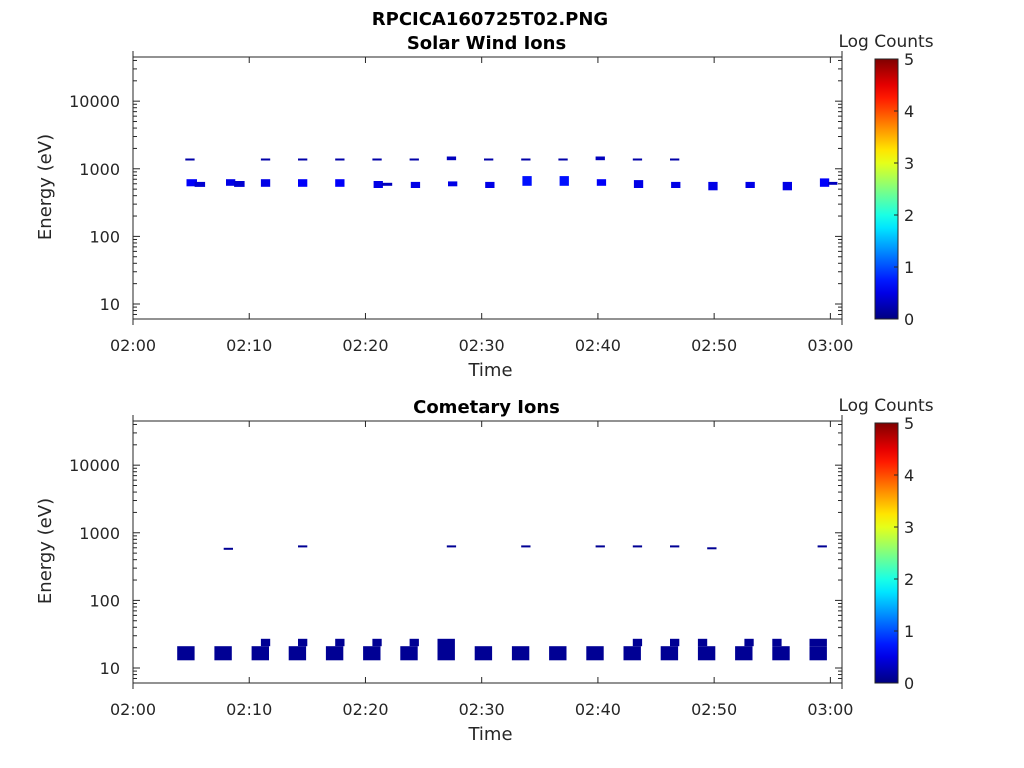  What do you see at coordinates (489, 734) in the screenshot?
I see `x-axis-label: Time` at bounding box center [489, 734].